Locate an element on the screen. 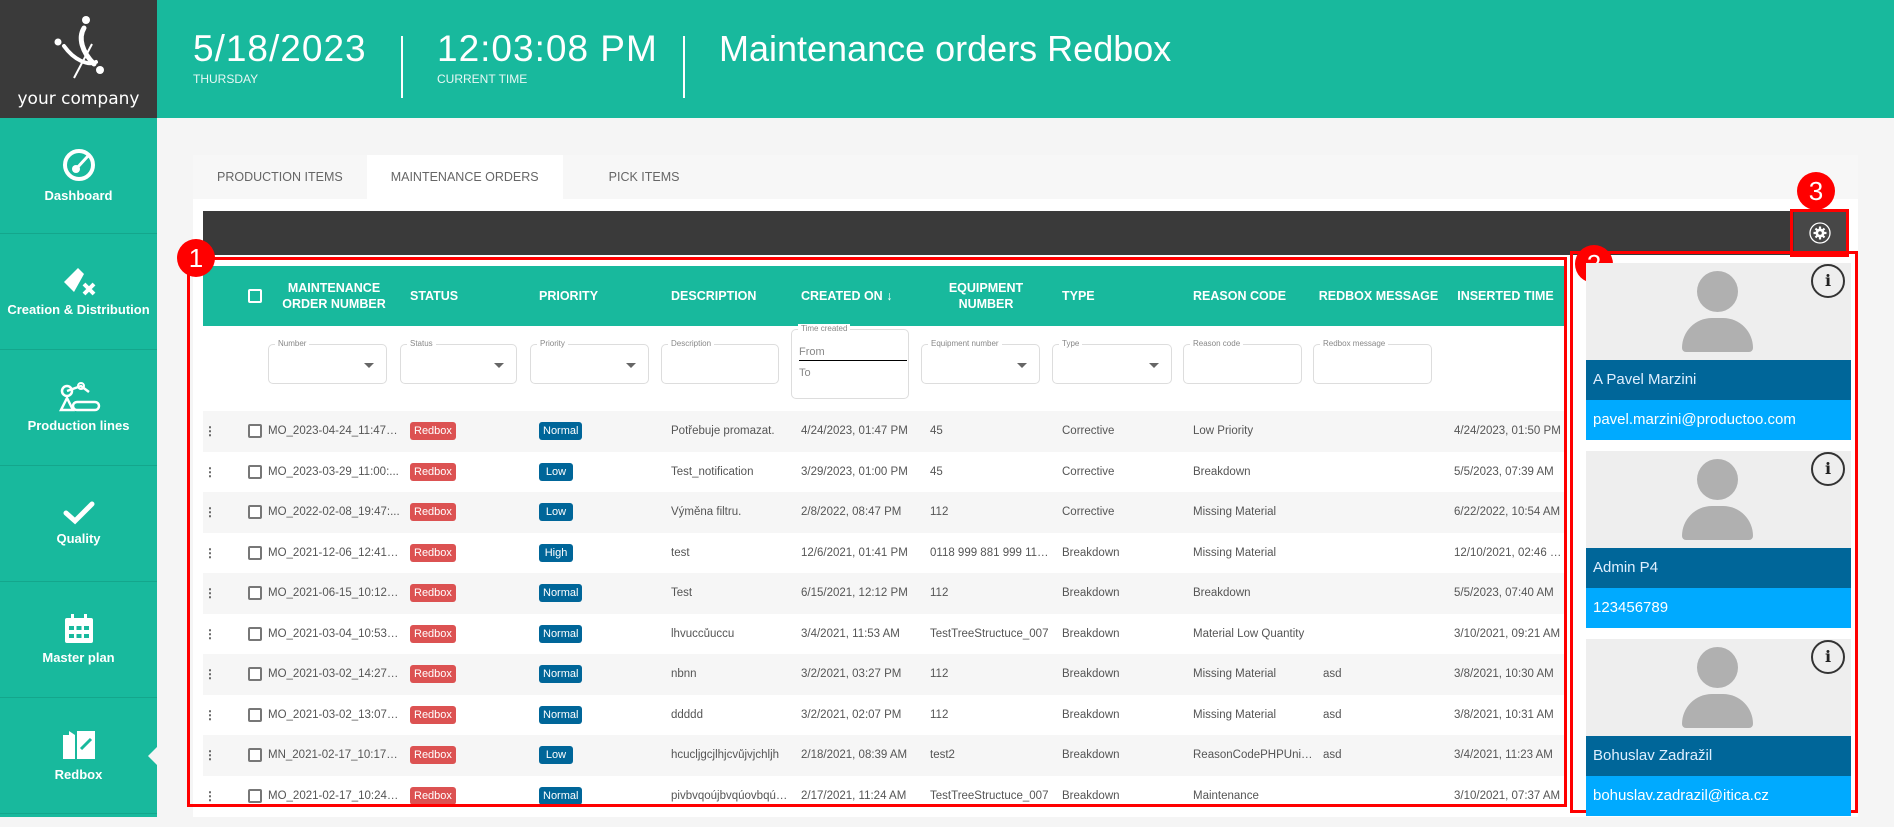  created-on: 3/29/2023, 01:00 PM is located at coordinates (854, 471).